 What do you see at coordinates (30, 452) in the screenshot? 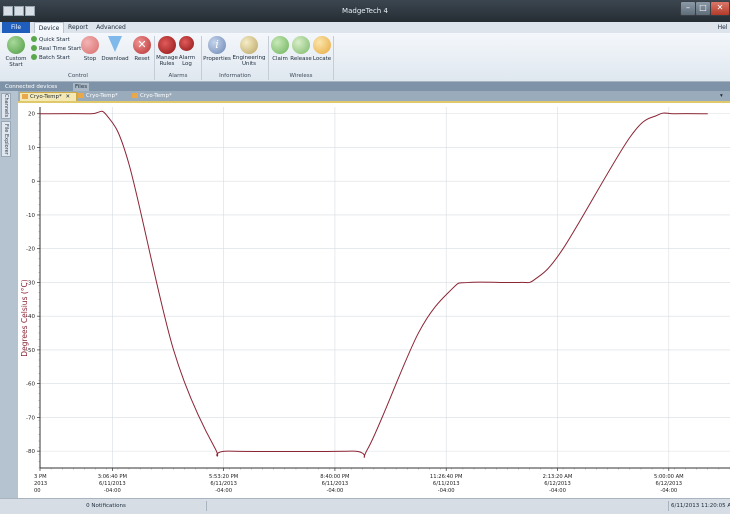
I see `y-tick-label: -80` at bounding box center [30, 452].